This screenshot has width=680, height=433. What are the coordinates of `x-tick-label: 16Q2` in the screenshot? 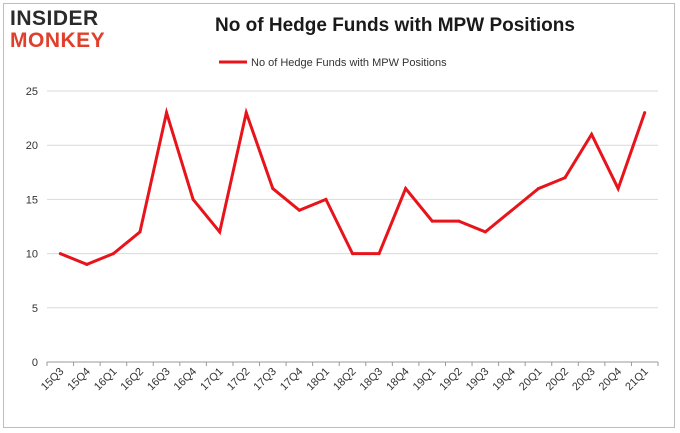 It's located at (133, 380).